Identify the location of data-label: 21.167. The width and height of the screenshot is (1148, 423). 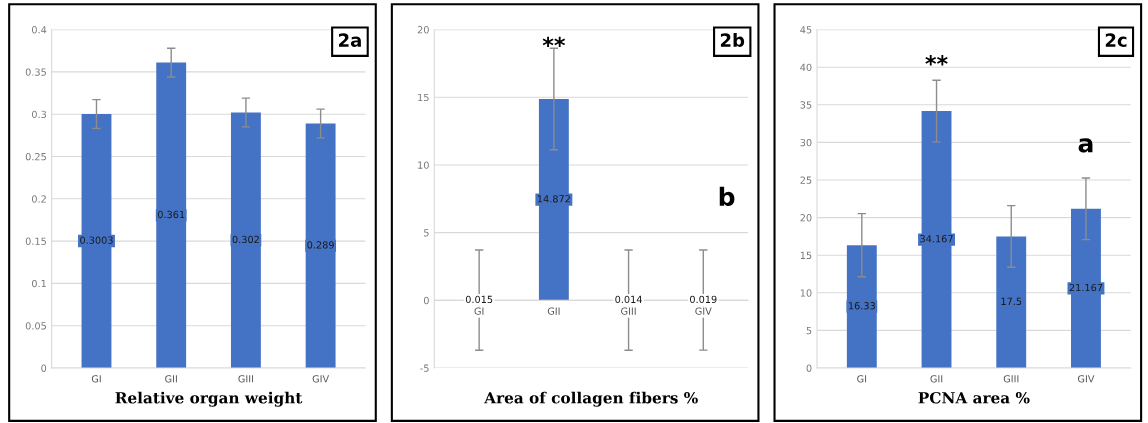
(1086, 287).